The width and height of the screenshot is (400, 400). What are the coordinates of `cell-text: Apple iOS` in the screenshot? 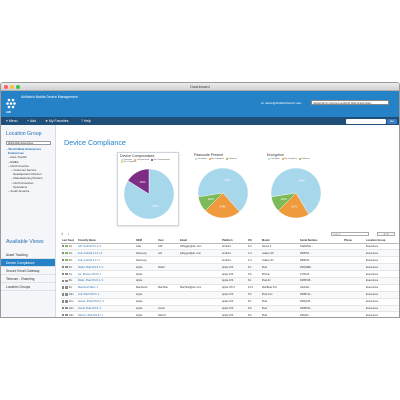 It's located at (228, 295).